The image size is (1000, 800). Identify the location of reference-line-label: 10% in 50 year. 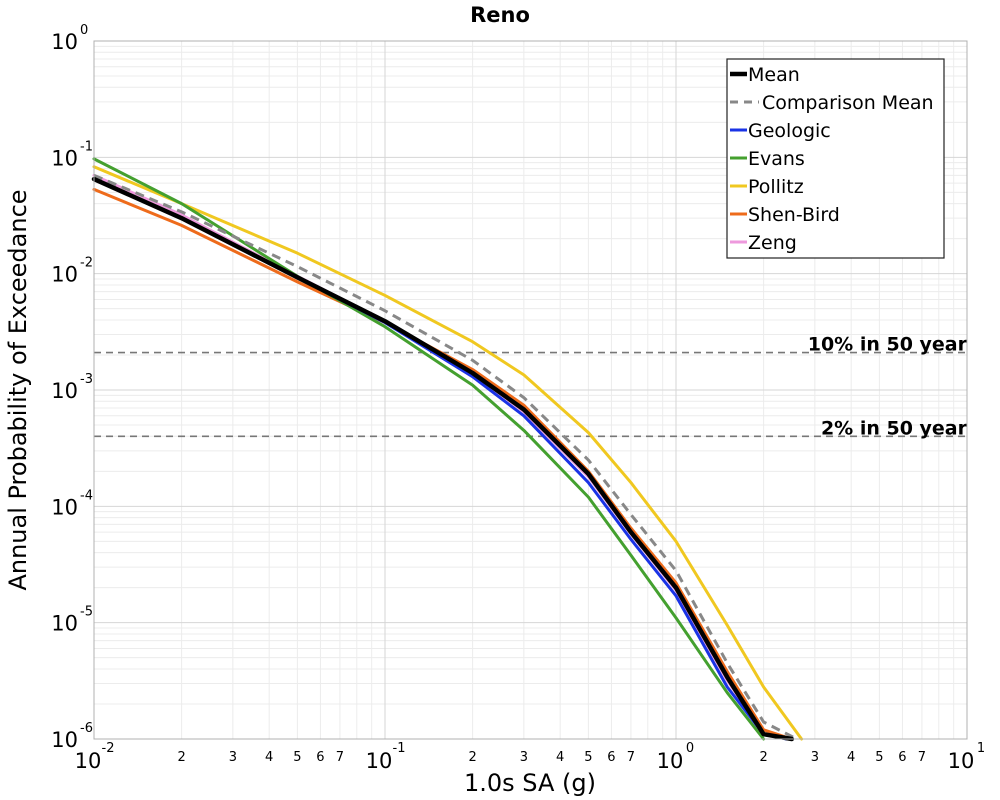
(888, 345).